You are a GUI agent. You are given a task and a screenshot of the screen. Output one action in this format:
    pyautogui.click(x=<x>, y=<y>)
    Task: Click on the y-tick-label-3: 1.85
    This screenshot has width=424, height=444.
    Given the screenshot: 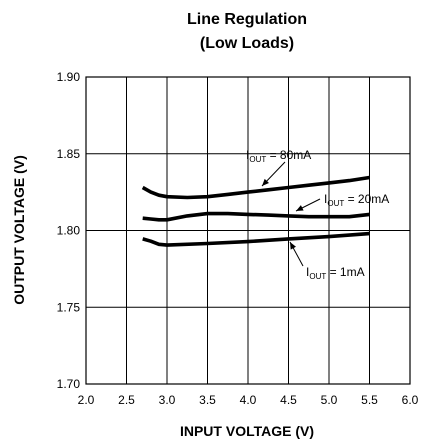 What is the action you would take?
    pyautogui.click(x=69, y=154)
    